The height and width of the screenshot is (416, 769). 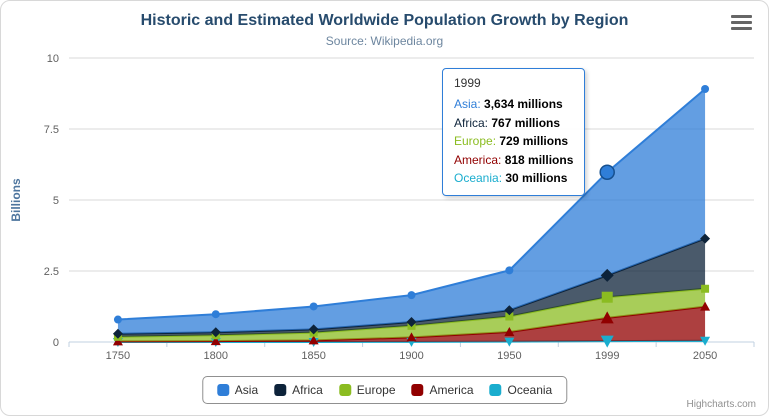 I want to click on legend-label: Africa, so click(x=307, y=390).